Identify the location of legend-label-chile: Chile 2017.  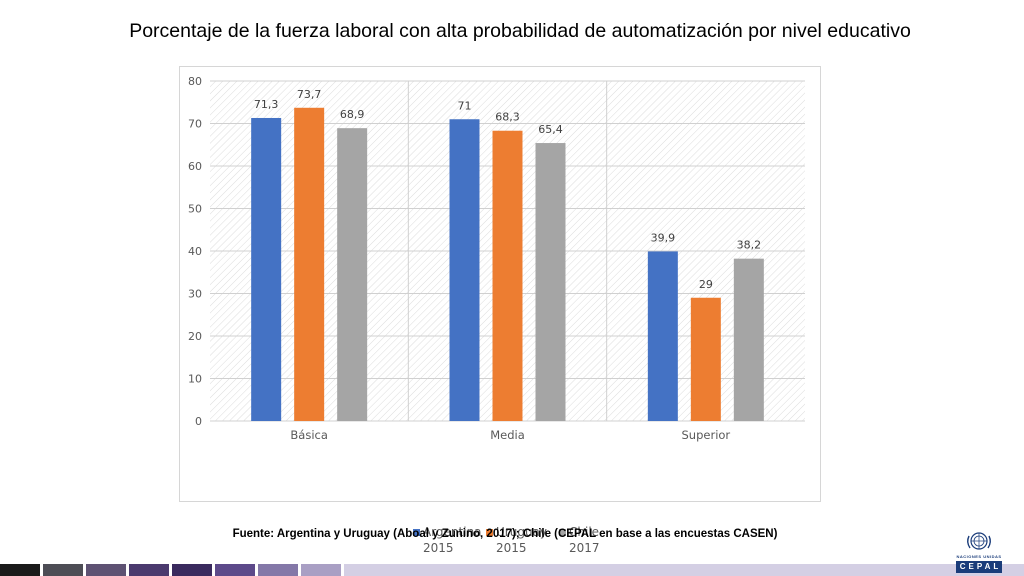
(584, 540).